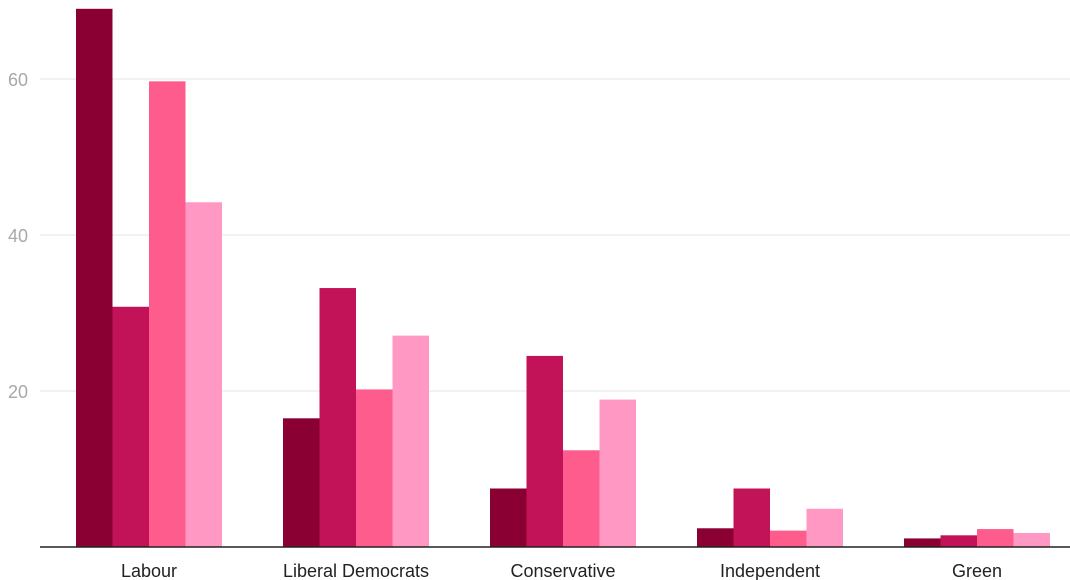  I want to click on y-tick-label: 20, so click(18, 392).